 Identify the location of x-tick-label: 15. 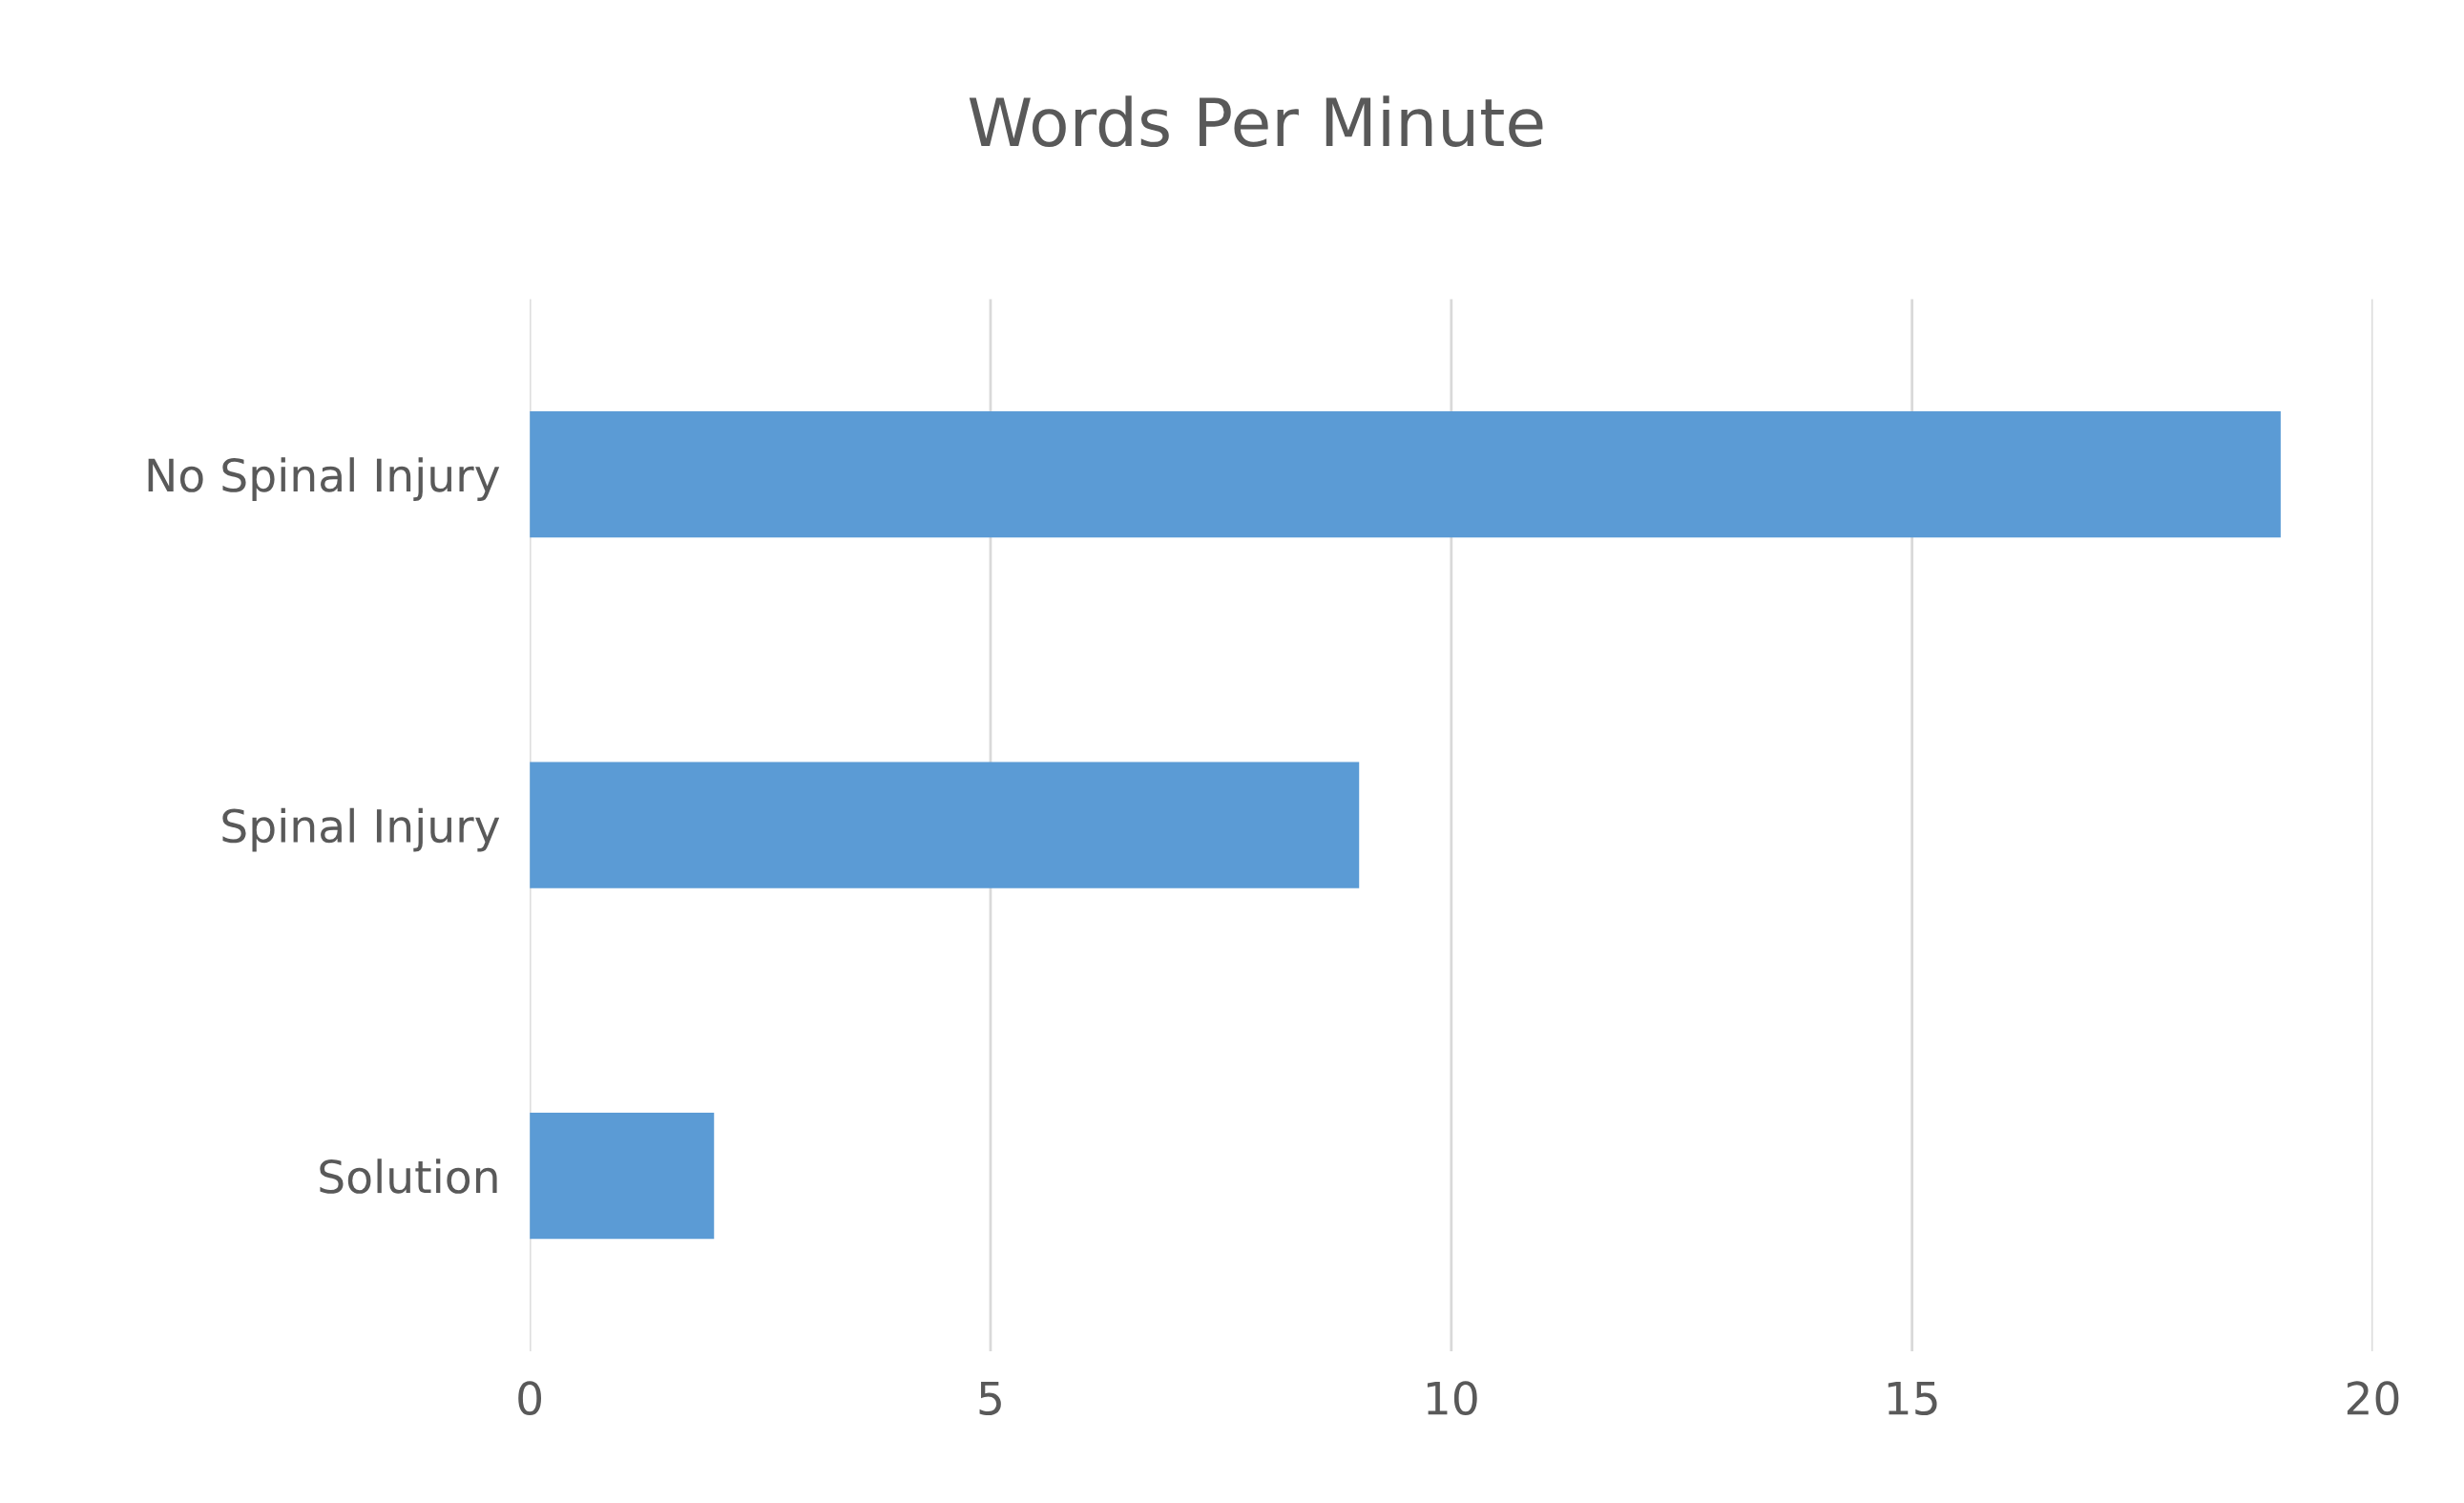
(1913, 1398).